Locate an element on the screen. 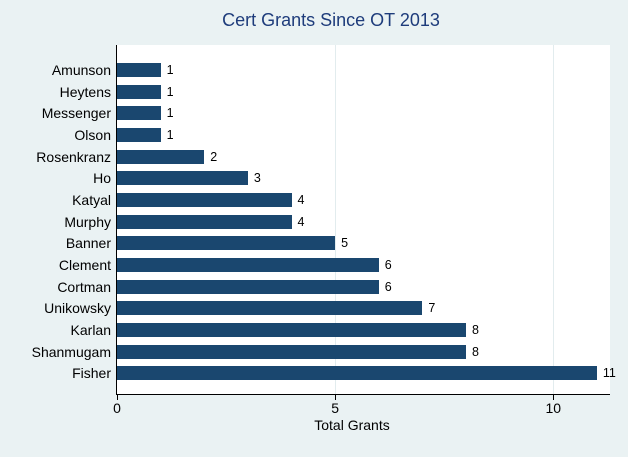 The width and height of the screenshot is (628, 457). y-label-shanmugam: Shanmugam is located at coordinates (71, 351).